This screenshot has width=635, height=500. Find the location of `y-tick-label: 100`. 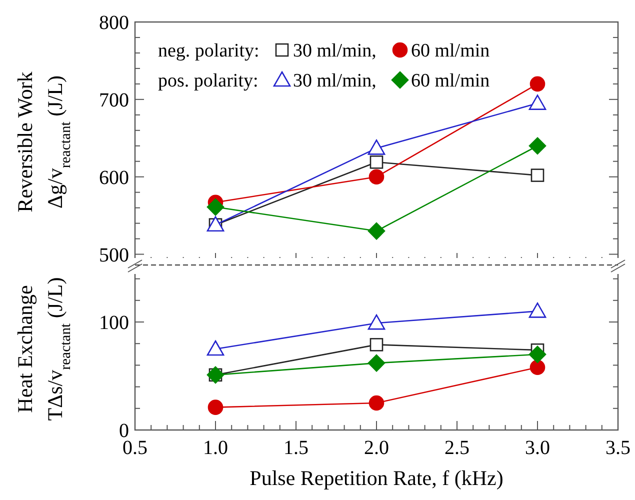

y-tick-label: 100 is located at coordinates (114, 323).